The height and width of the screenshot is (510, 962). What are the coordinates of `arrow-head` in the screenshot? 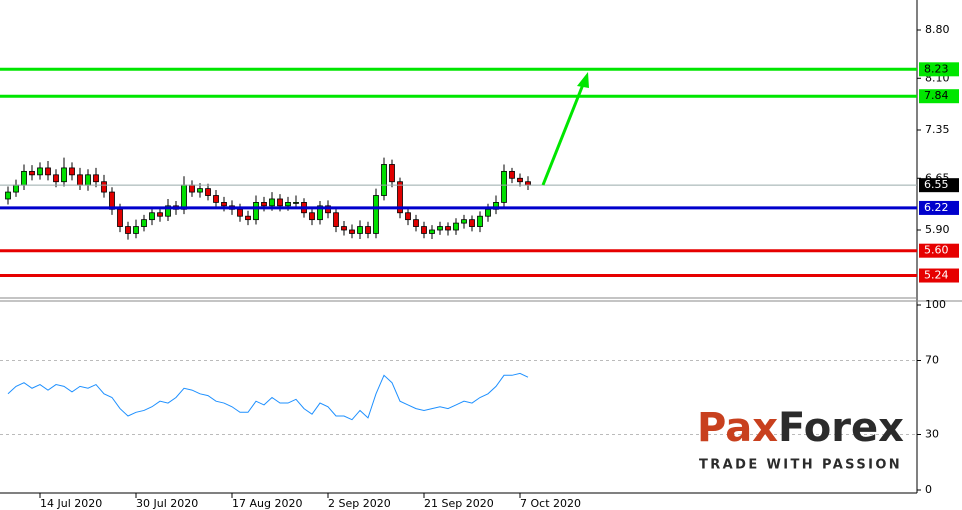 It's located at (583, 80).